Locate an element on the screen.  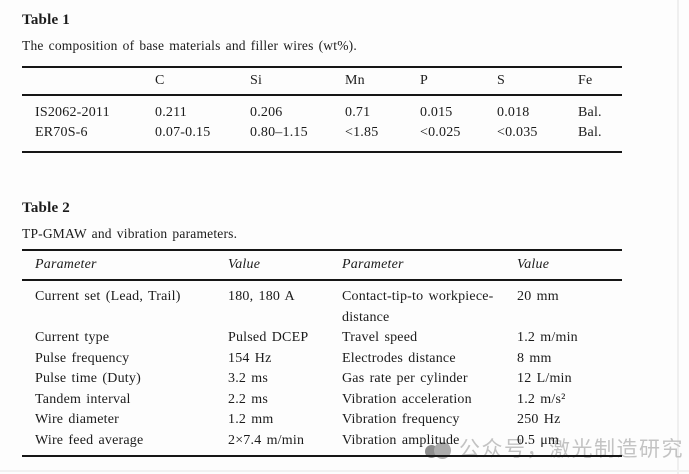
table-cell: <1.85 is located at coordinates (362, 132).